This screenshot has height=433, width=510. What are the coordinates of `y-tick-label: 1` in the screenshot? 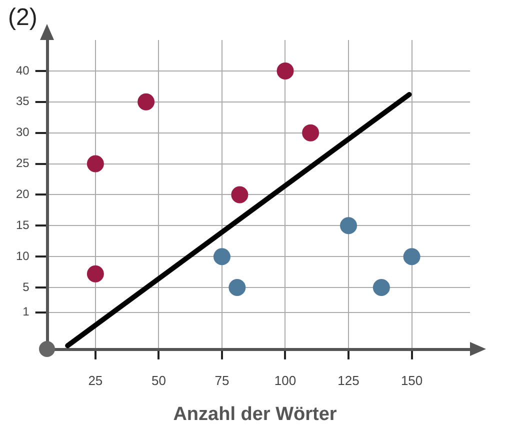 It's located at (26, 311).